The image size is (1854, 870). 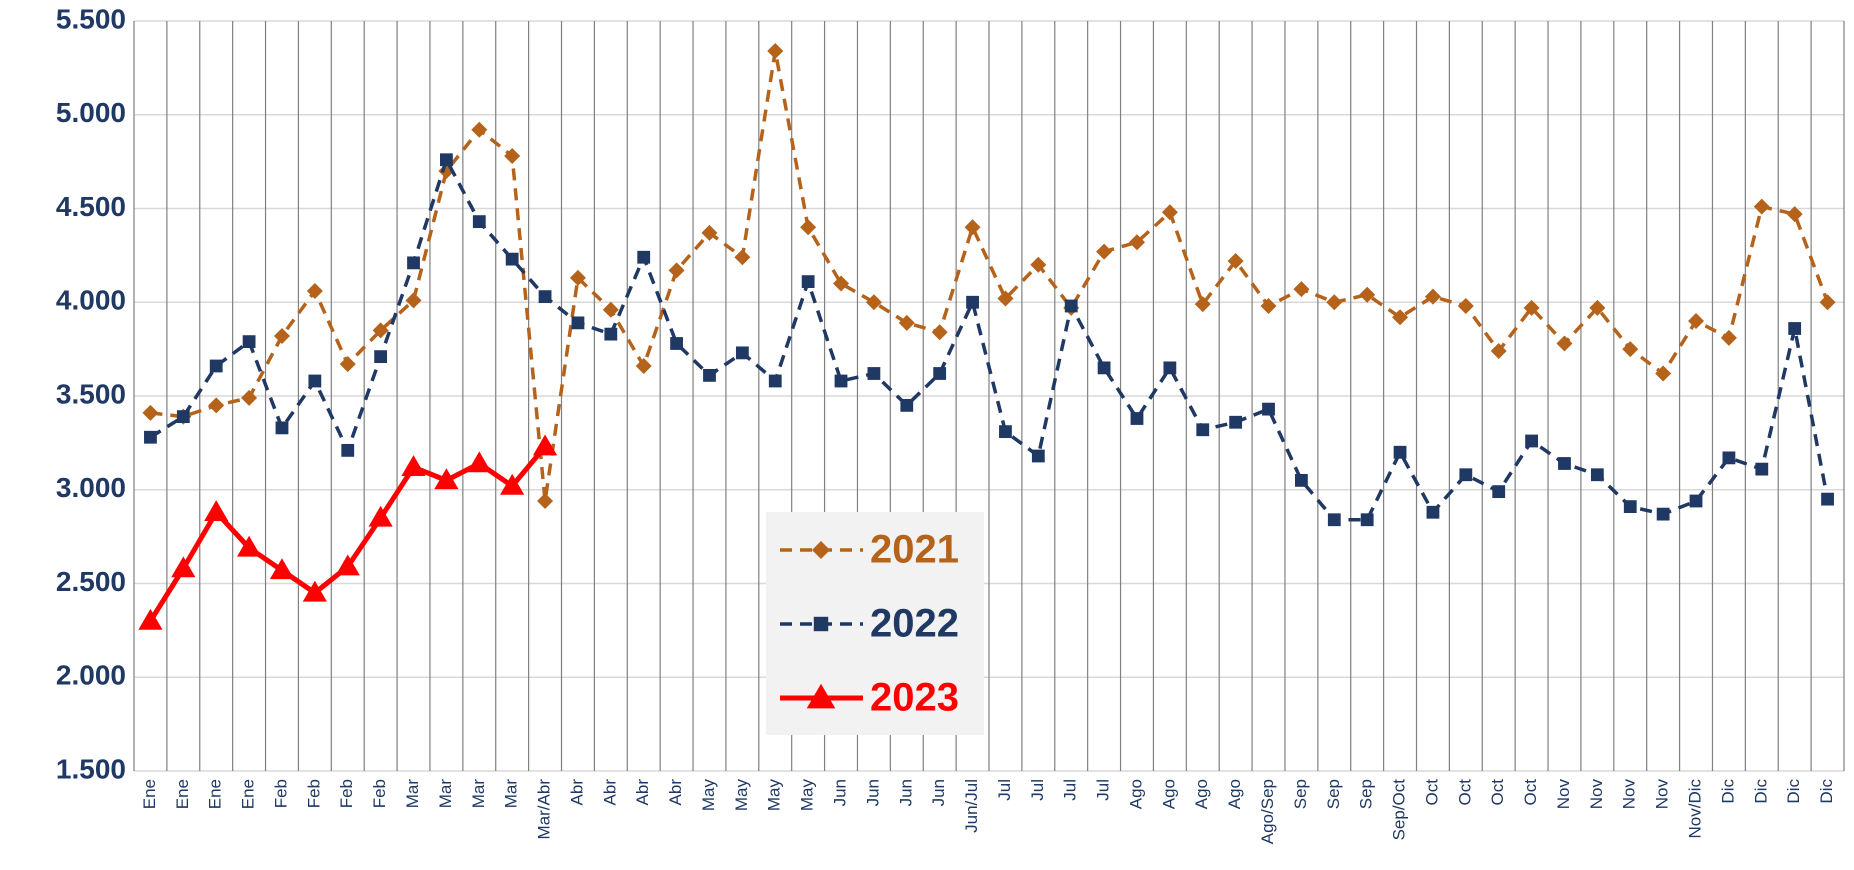 I want to click on x-tick-label: May, so click(x=807, y=795).